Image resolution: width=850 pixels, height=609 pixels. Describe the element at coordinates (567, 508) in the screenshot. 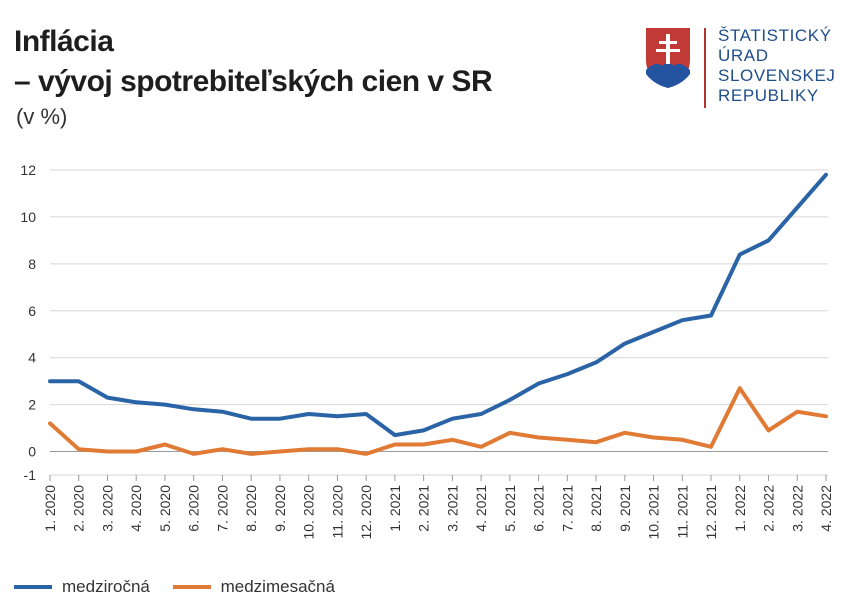

I see `x-tick-label: 7. 2021` at that location.